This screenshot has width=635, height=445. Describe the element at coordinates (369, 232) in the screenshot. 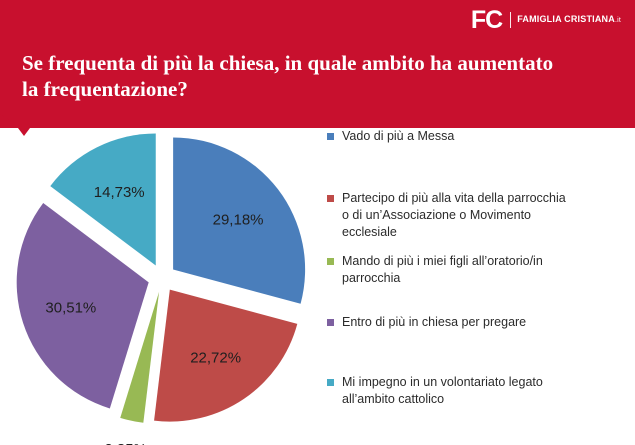

I see `legend-label-line: ecclesiale` at that location.